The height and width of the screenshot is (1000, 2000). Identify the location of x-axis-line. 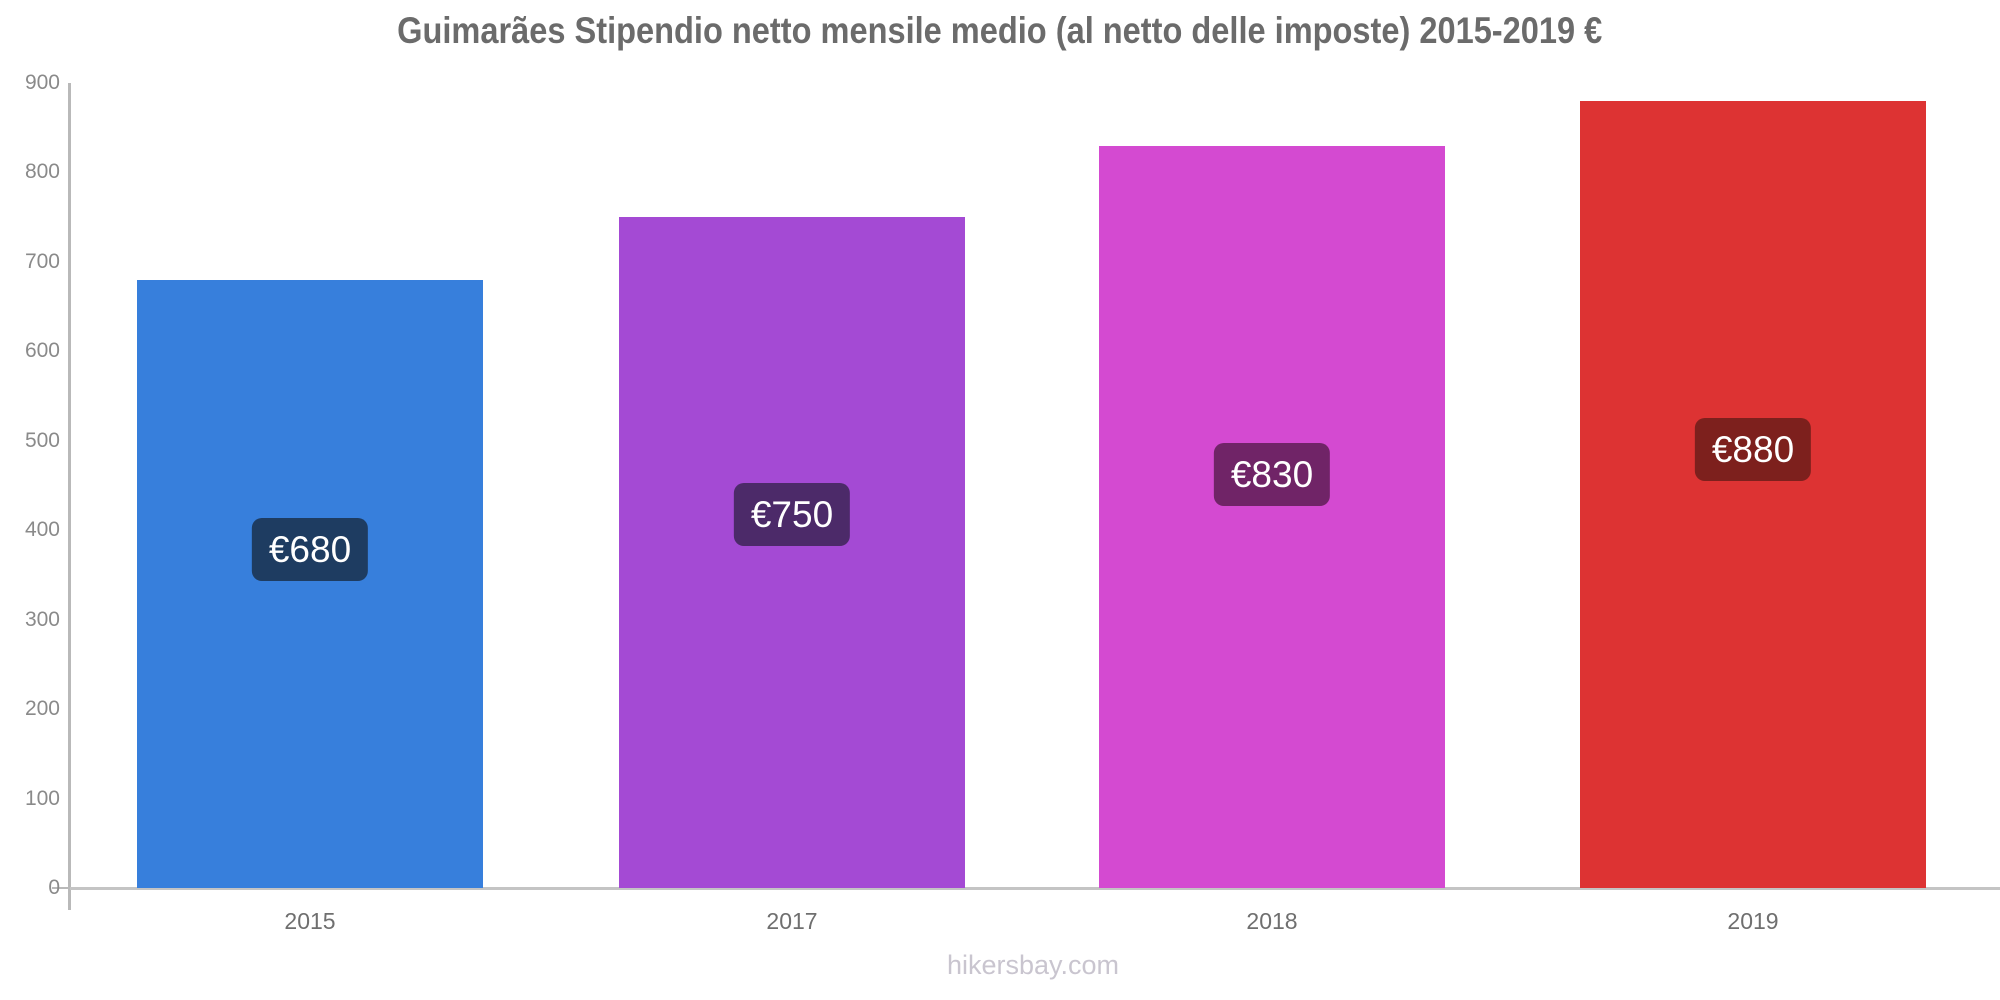
(1035, 888).